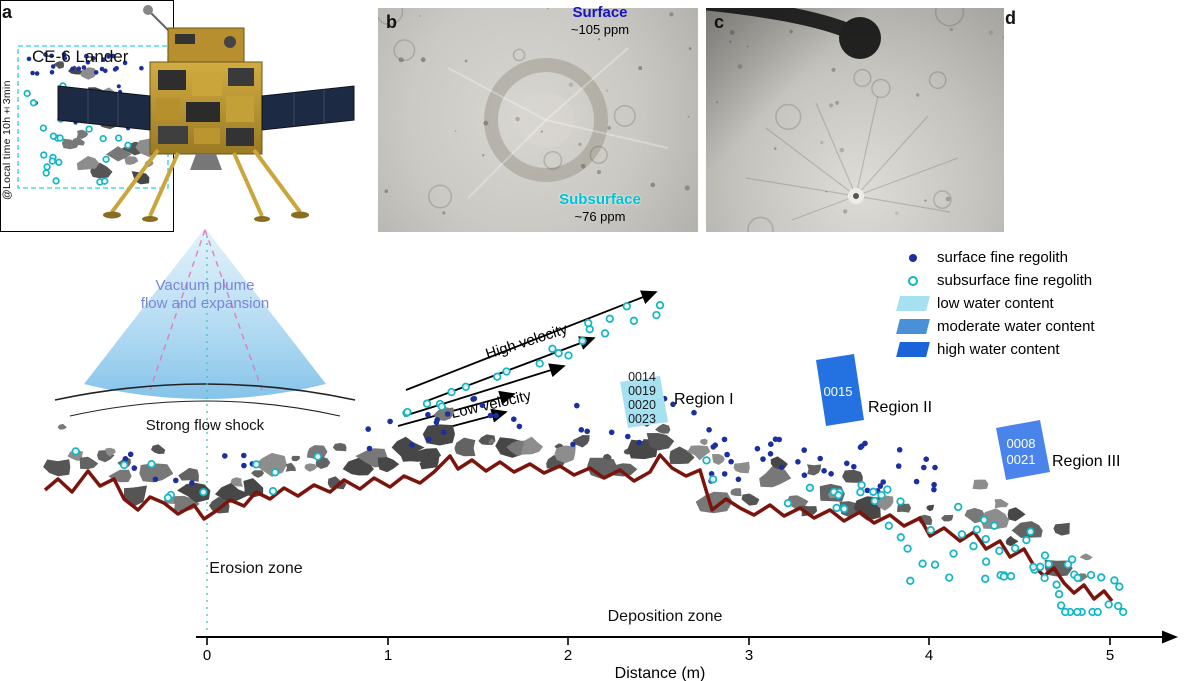  Describe the element at coordinates (600, 29) in the screenshot. I see `surface-ppm-value: ~105 ppm` at that location.